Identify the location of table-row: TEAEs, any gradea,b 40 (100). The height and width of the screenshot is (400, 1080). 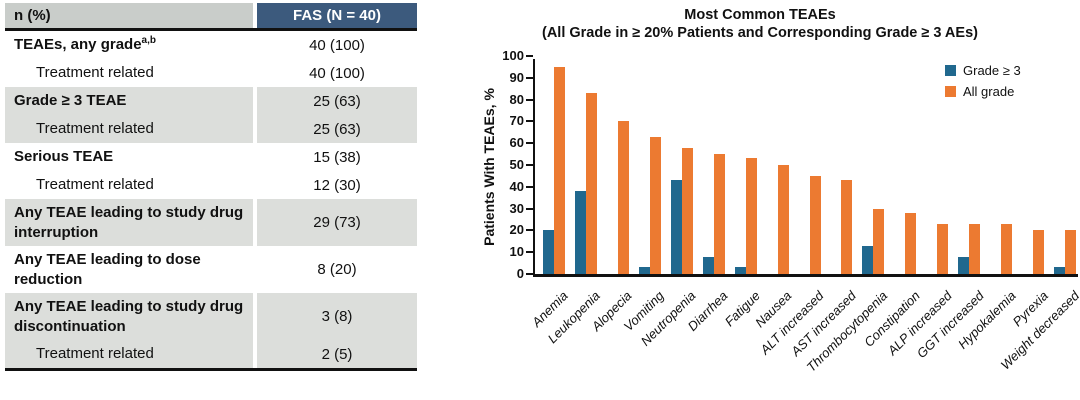
(211, 45).